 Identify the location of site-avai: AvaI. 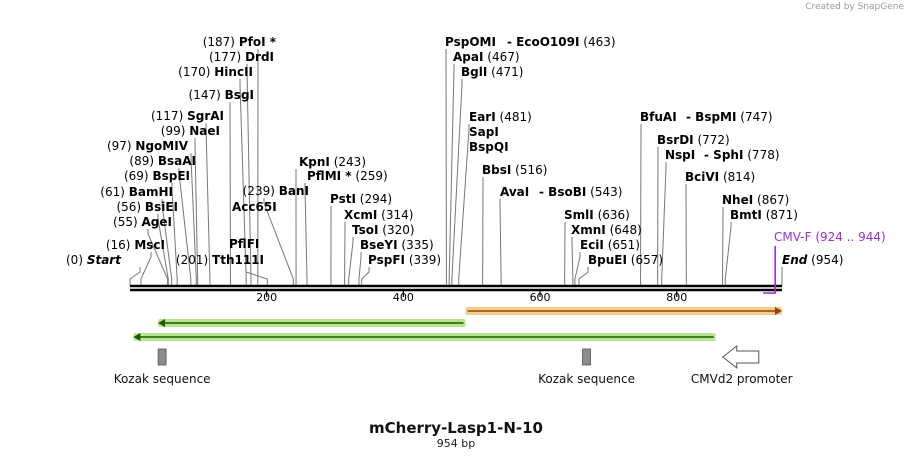
(514, 192).